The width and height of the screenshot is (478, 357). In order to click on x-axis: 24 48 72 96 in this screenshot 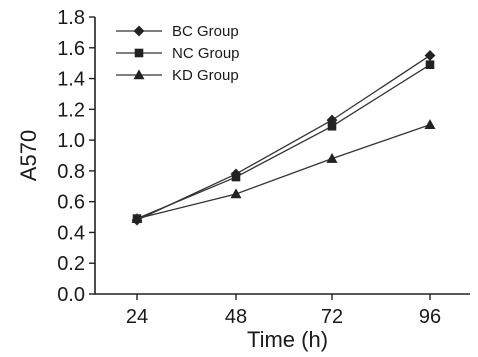, I will do `click(283, 311)`.